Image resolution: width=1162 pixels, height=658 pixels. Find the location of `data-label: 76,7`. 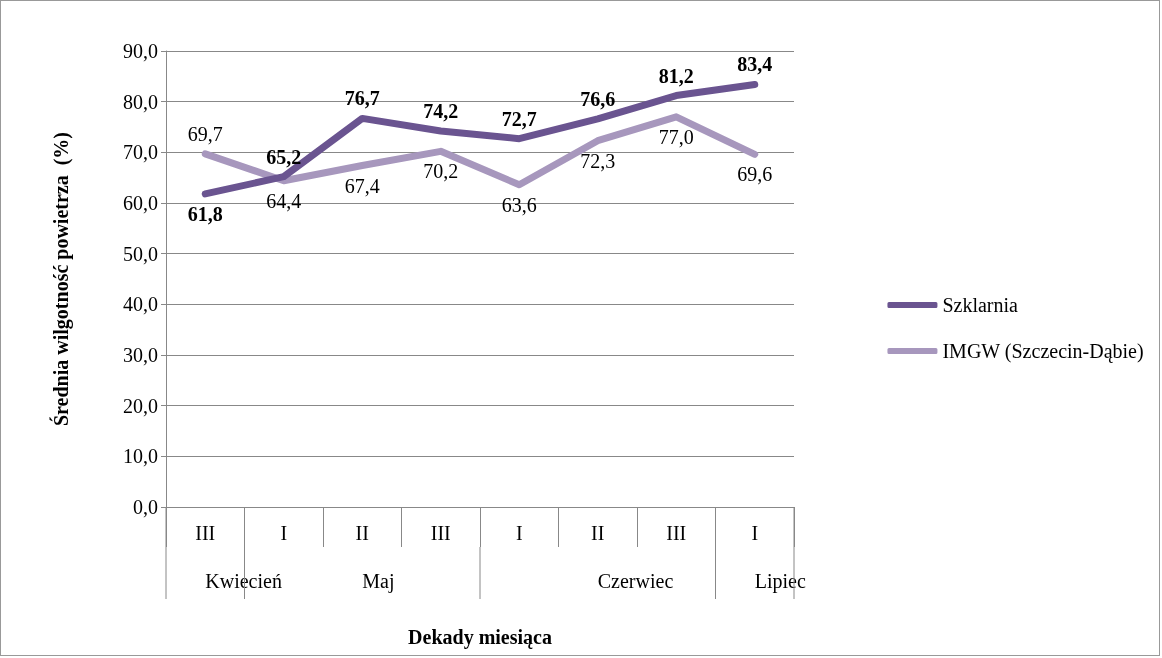

data-label: 76,7 is located at coordinates (362, 98).